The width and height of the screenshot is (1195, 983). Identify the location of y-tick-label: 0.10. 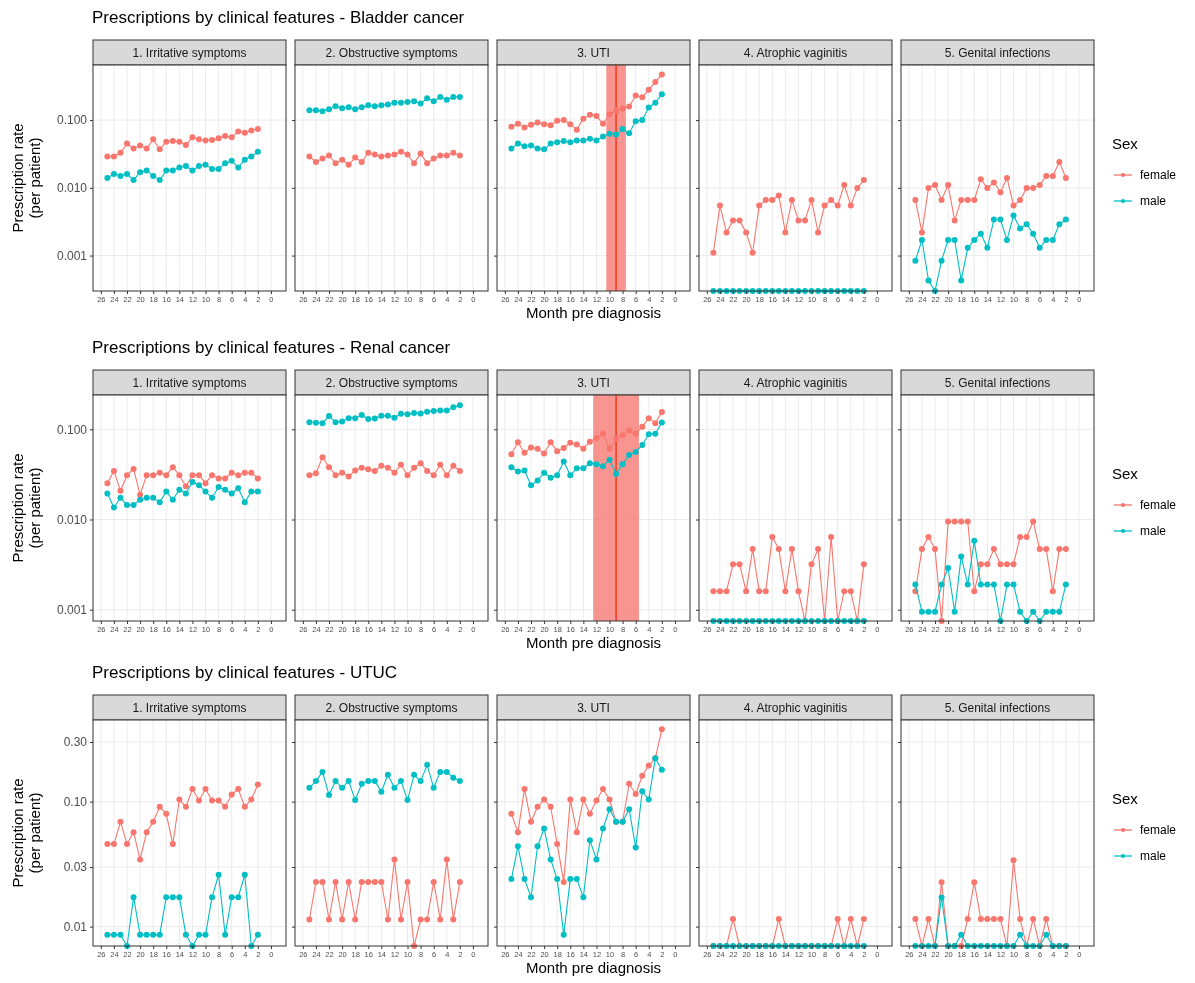
(75, 801).